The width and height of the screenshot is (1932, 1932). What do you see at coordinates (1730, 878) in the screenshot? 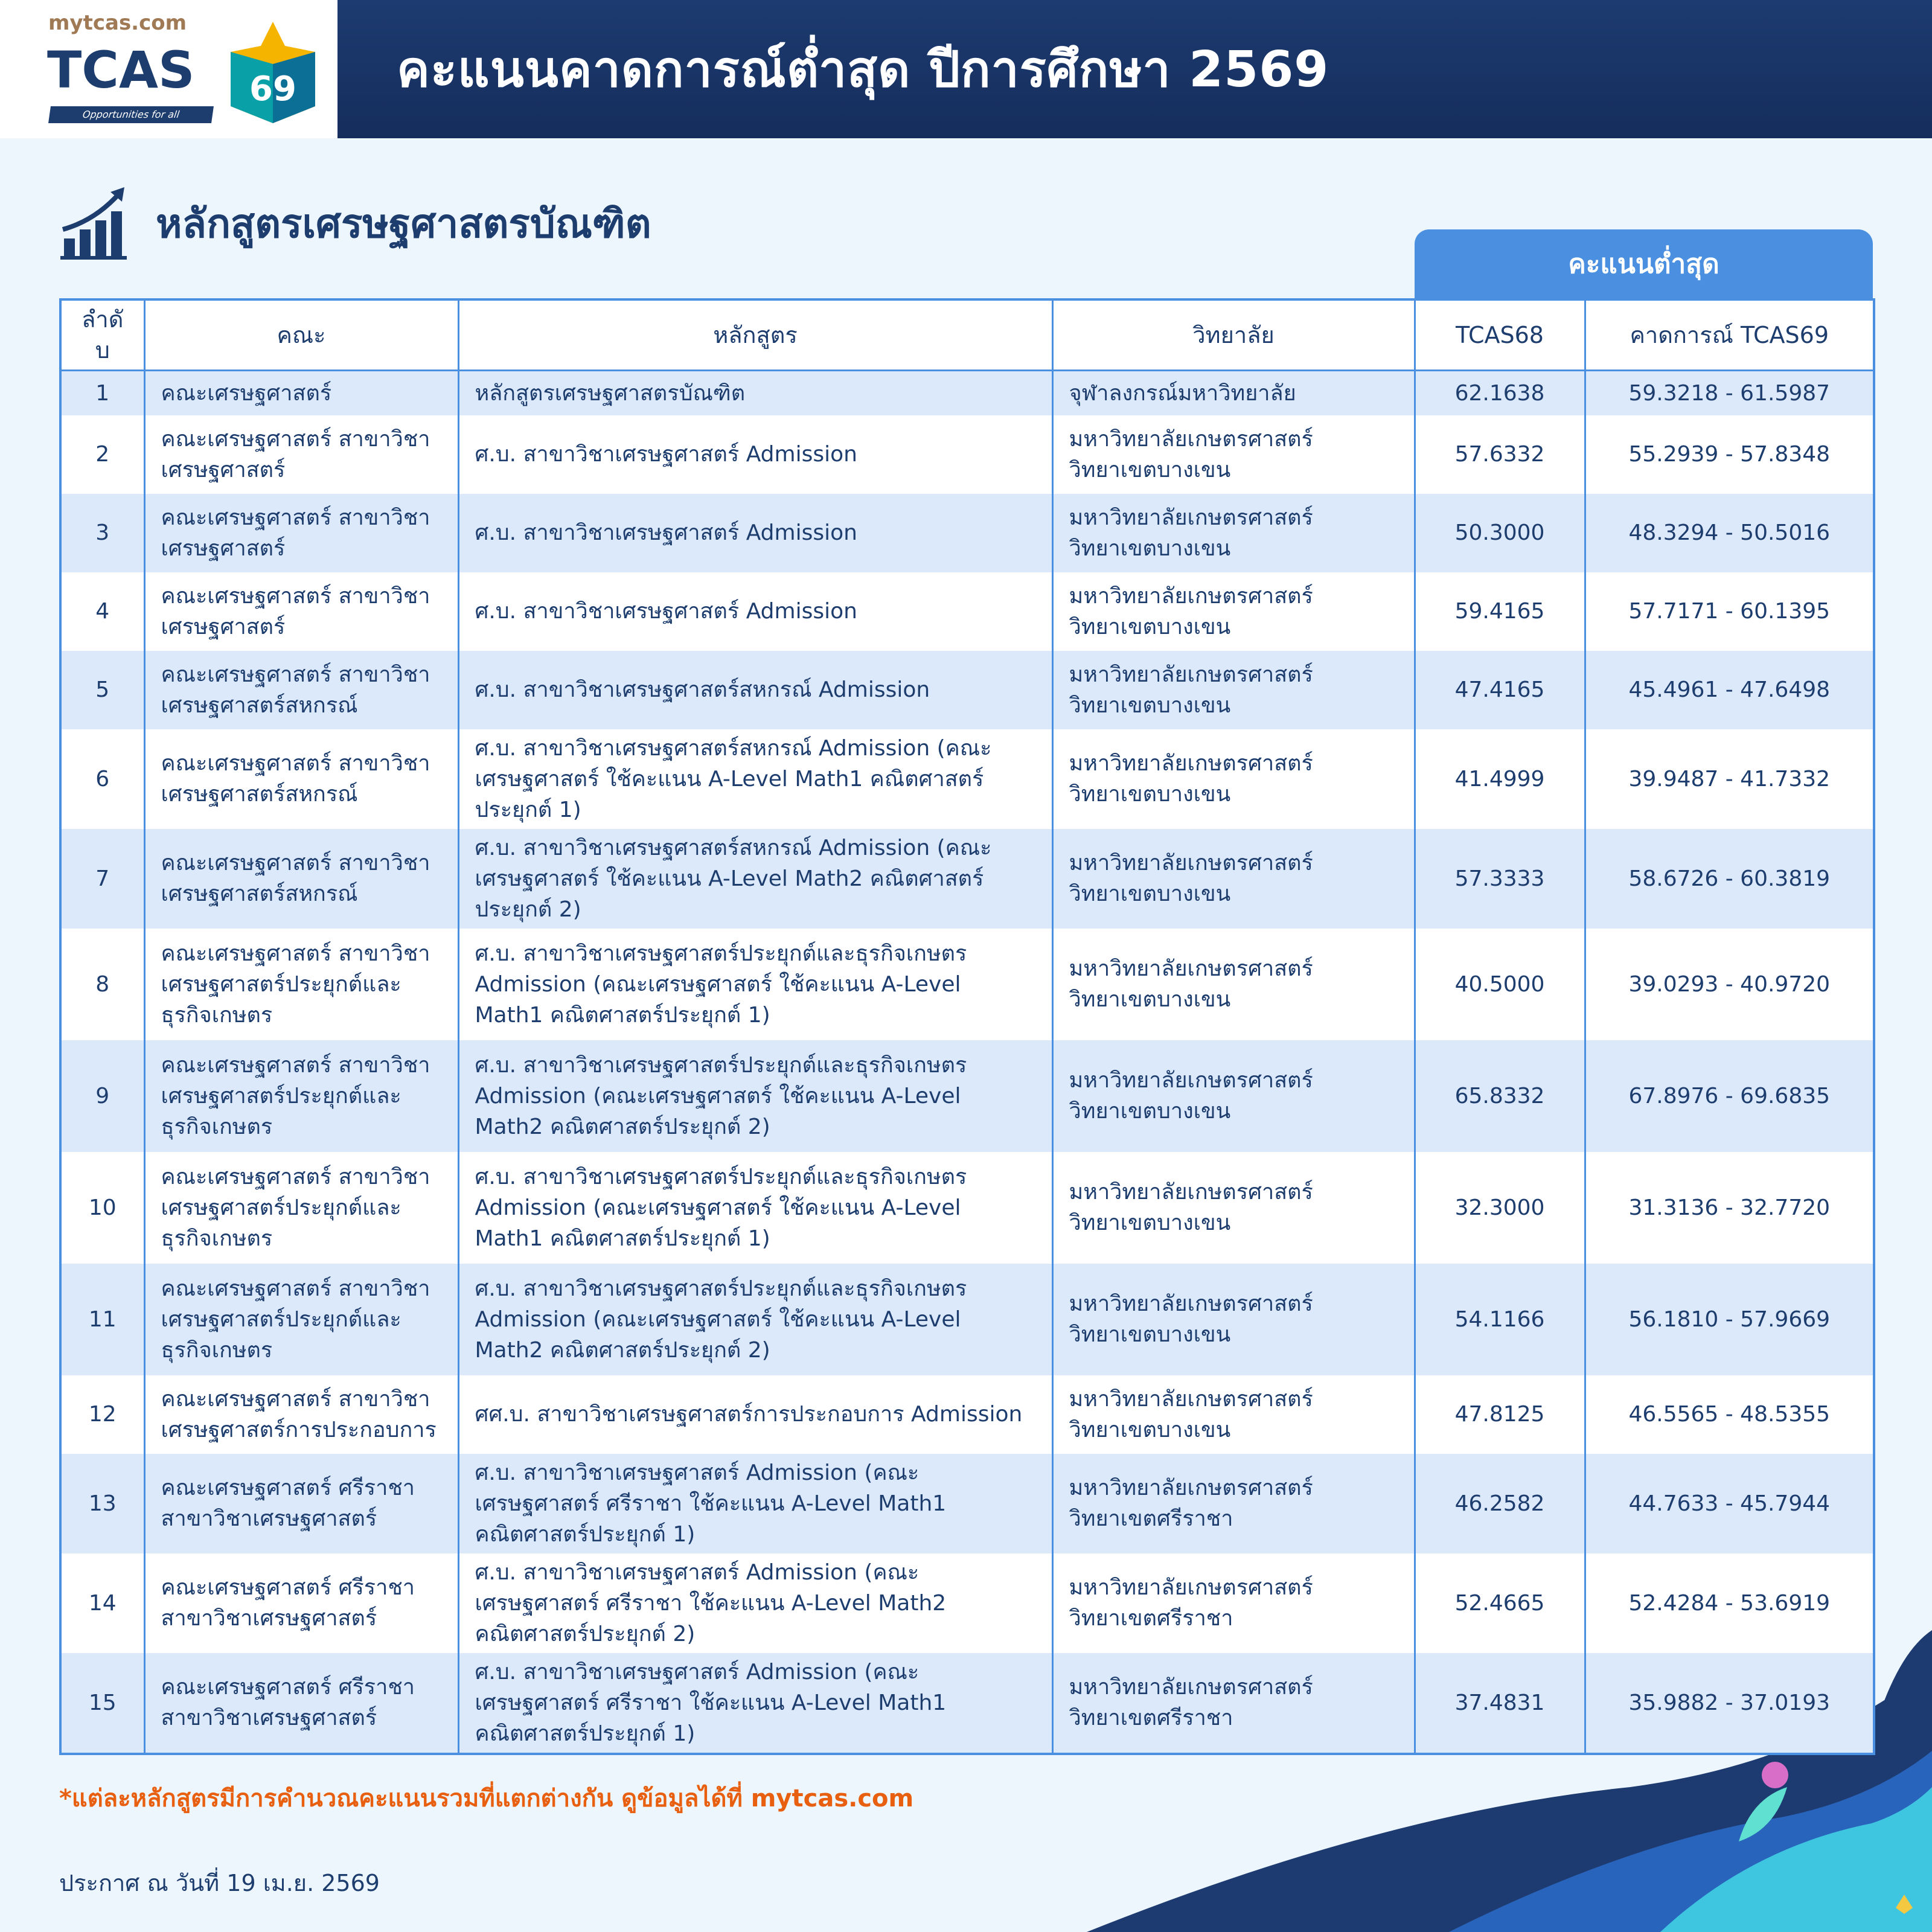
I see `cell-tcas69-forecast: 58.6726 - 60.3819` at bounding box center [1730, 878].